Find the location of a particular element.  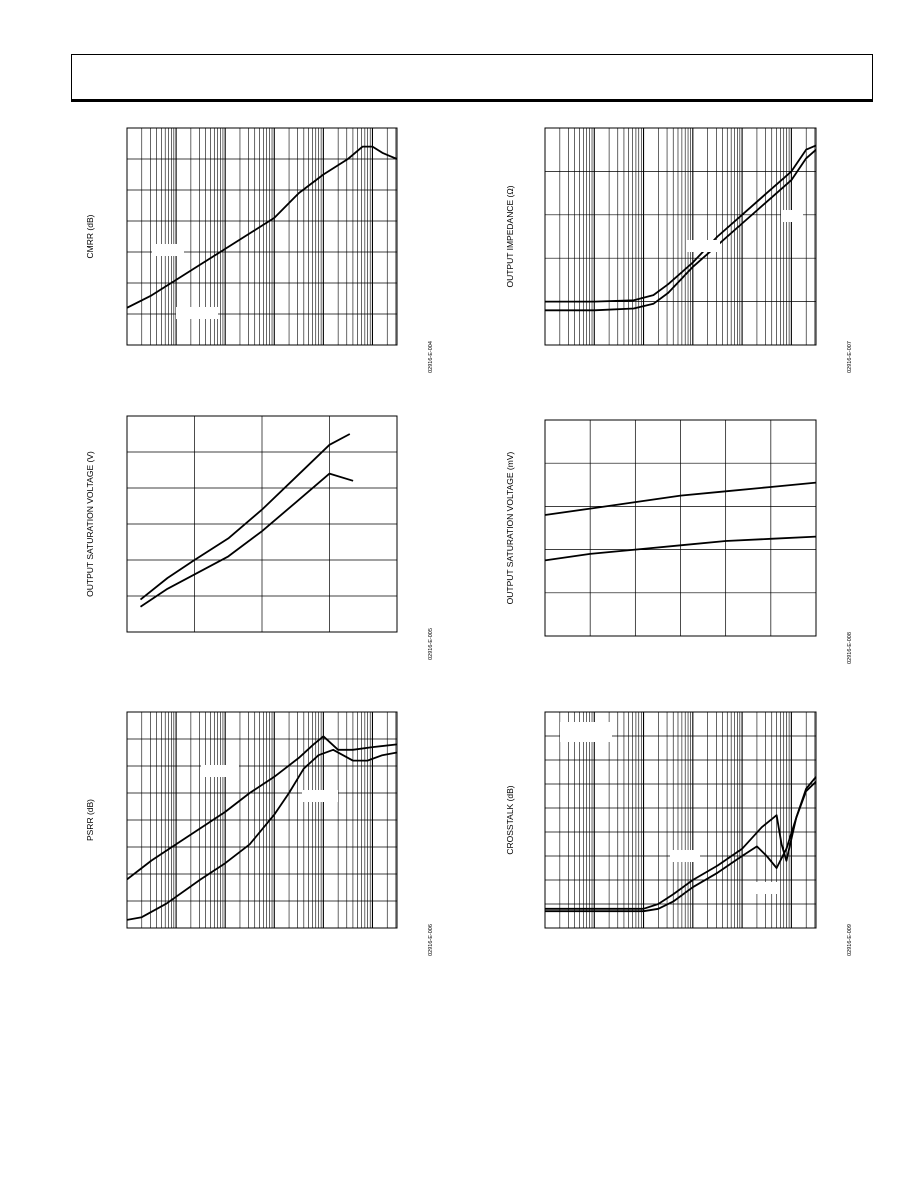

chart-output-saturation-voltage-v: OUTPUT SATURATION VOLTAGE (V) 02916-E-005 is located at coordinates (259, 537).